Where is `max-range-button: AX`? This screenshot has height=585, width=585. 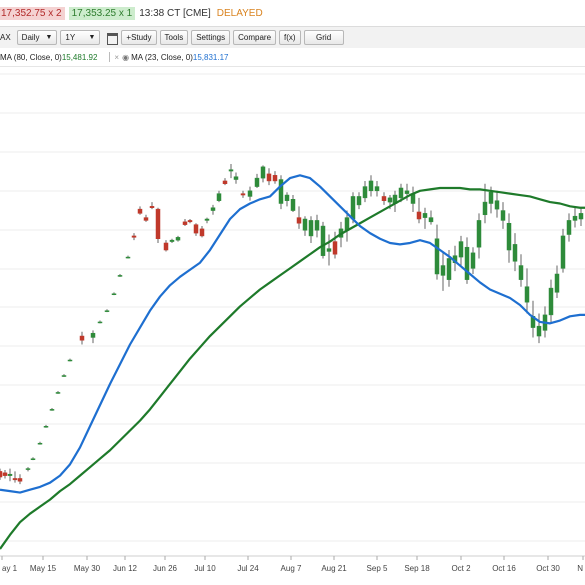
max-range-button: AX is located at coordinates (5, 37).